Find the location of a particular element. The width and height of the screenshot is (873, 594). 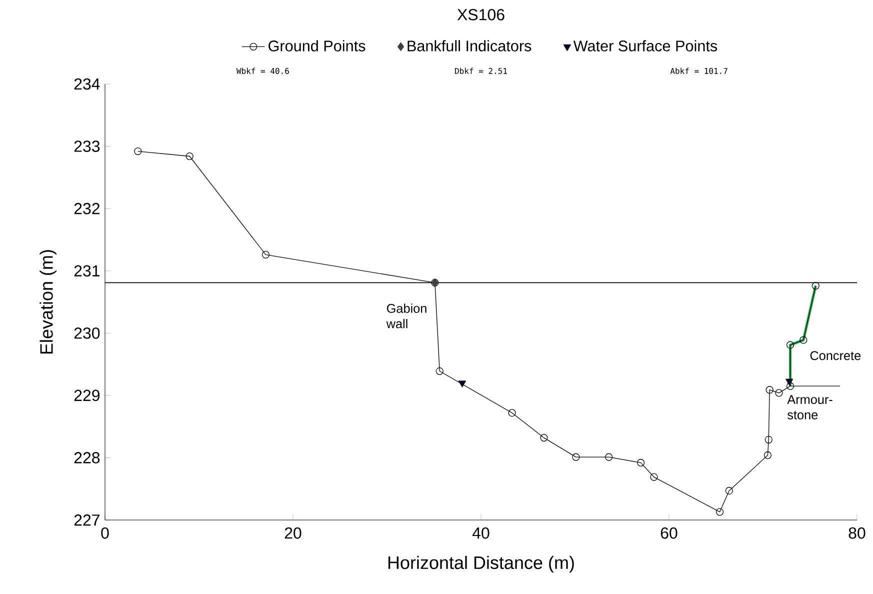

text: Dbkf = 2.51 is located at coordinates (481, 71).